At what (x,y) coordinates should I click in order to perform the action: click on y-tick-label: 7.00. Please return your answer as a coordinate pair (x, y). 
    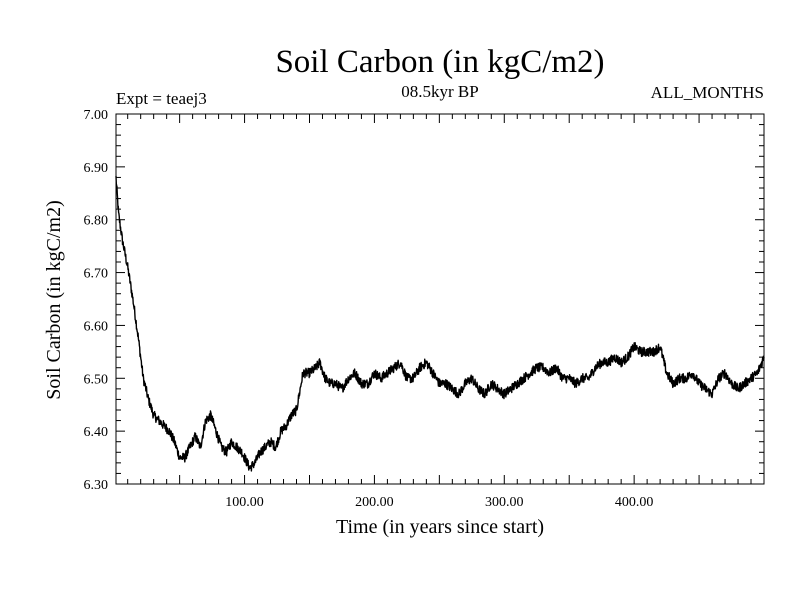
    Looking at the image, I should click on (96, 115).